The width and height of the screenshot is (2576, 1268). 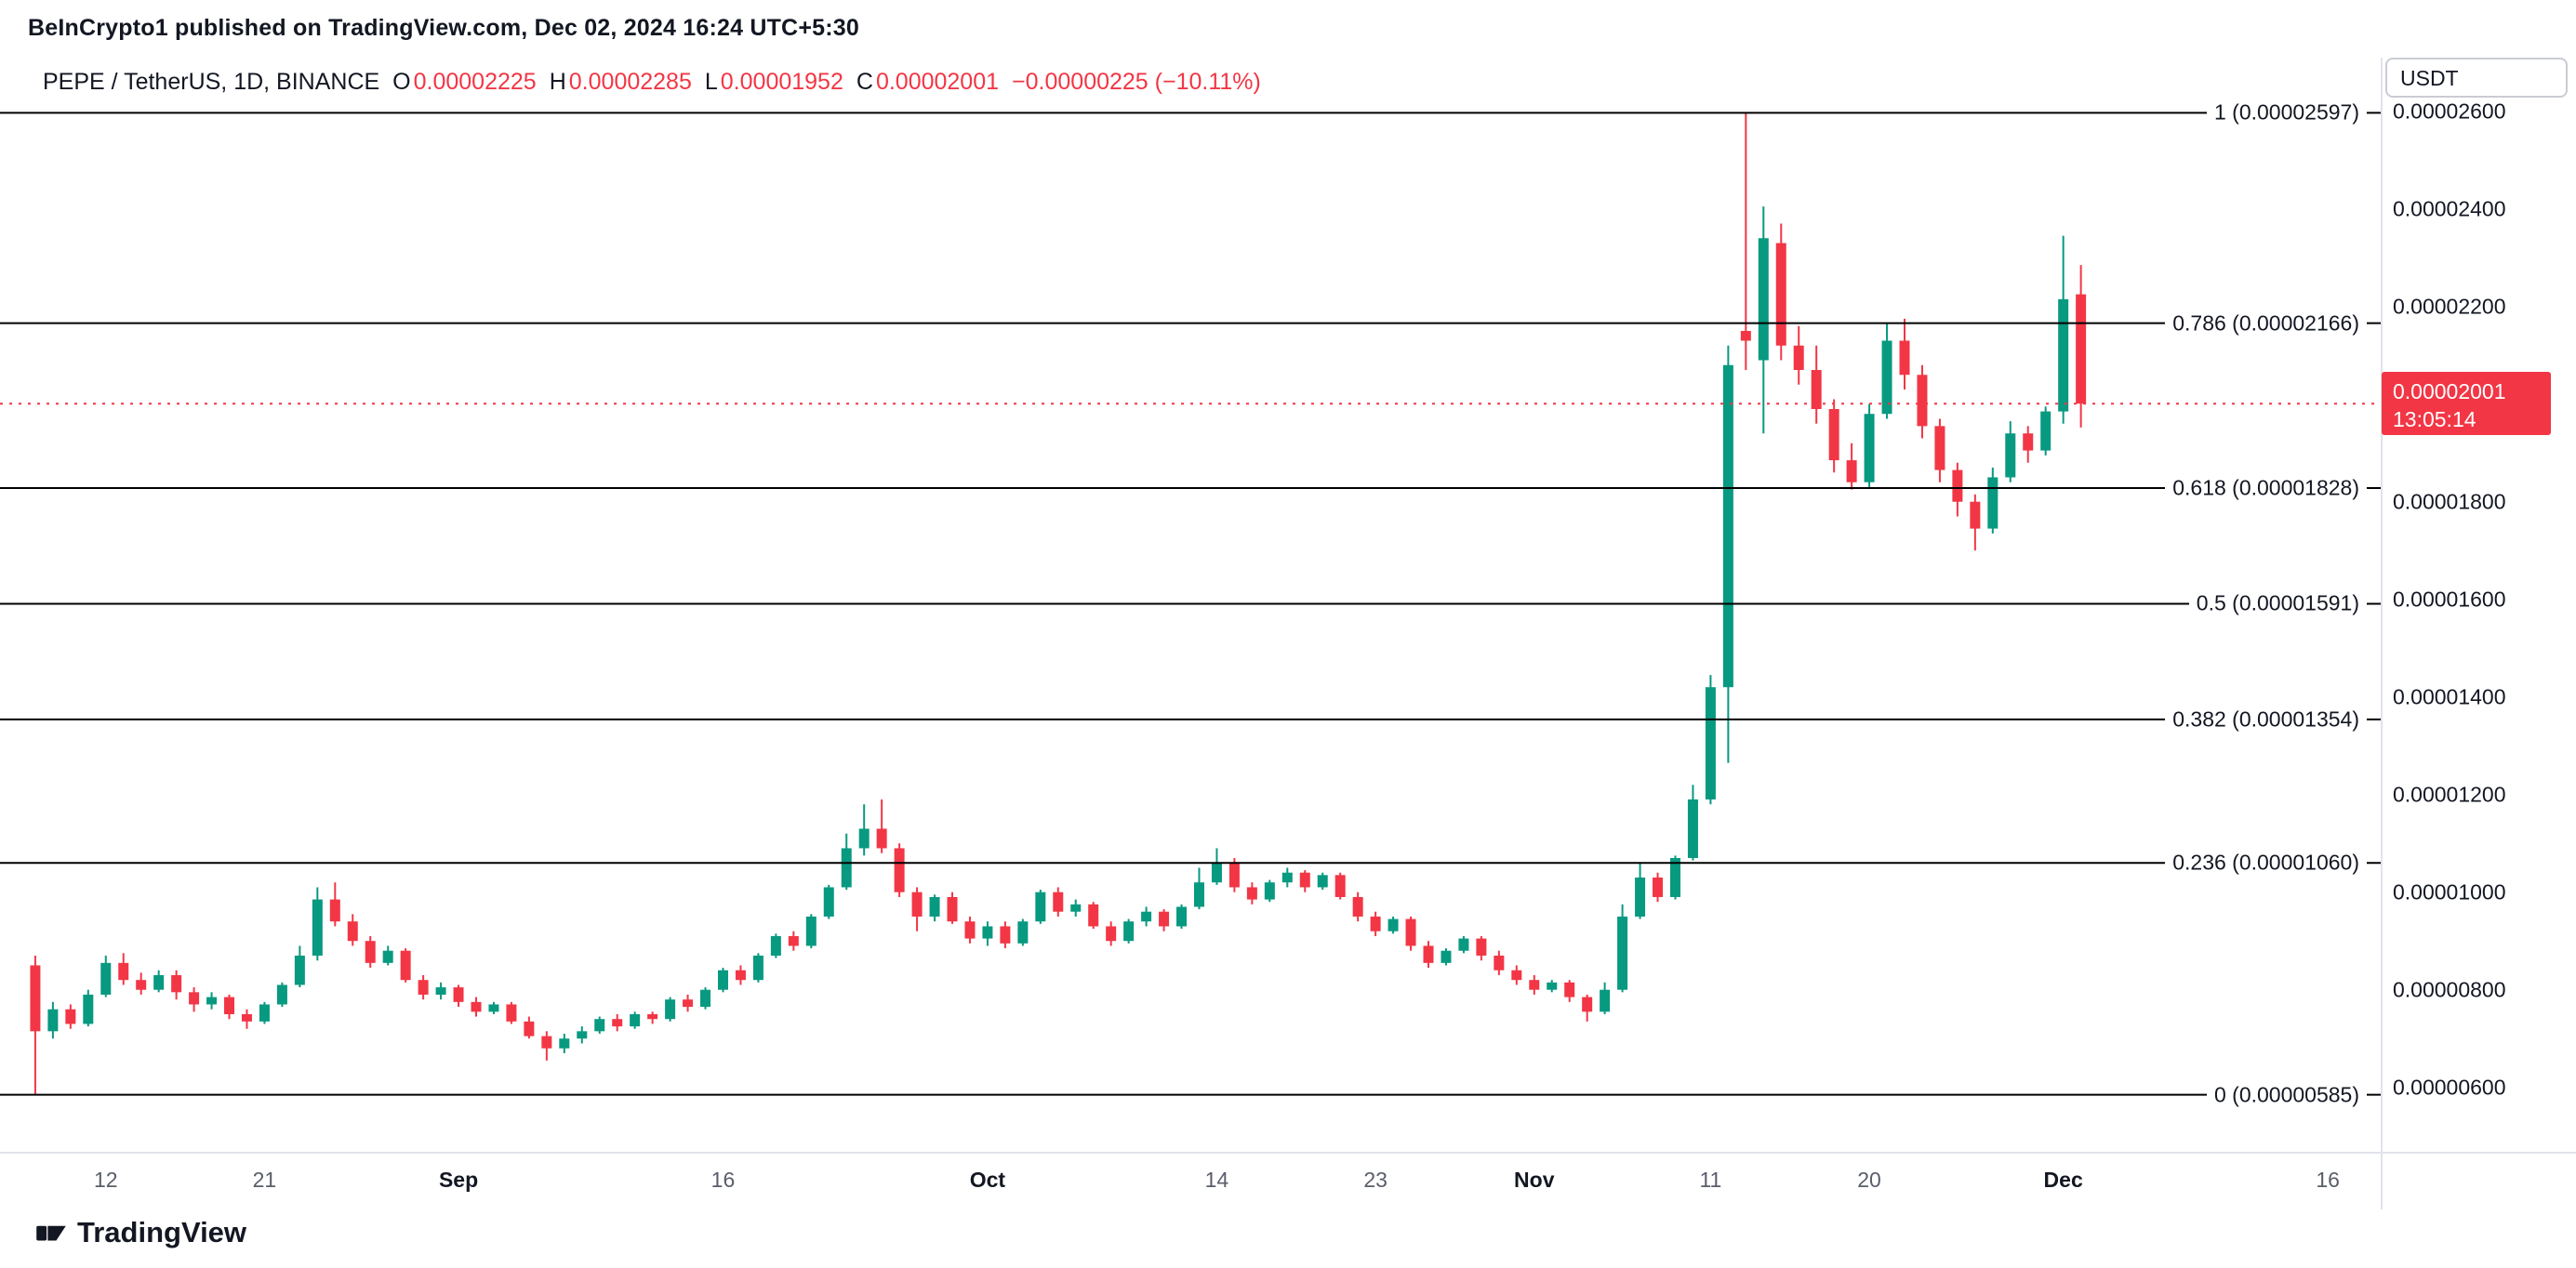 What do you see at coordinates (987, 1180) in the screenshot?
I see `time-axis-label: Oct` at bounding box center [987, 1180].